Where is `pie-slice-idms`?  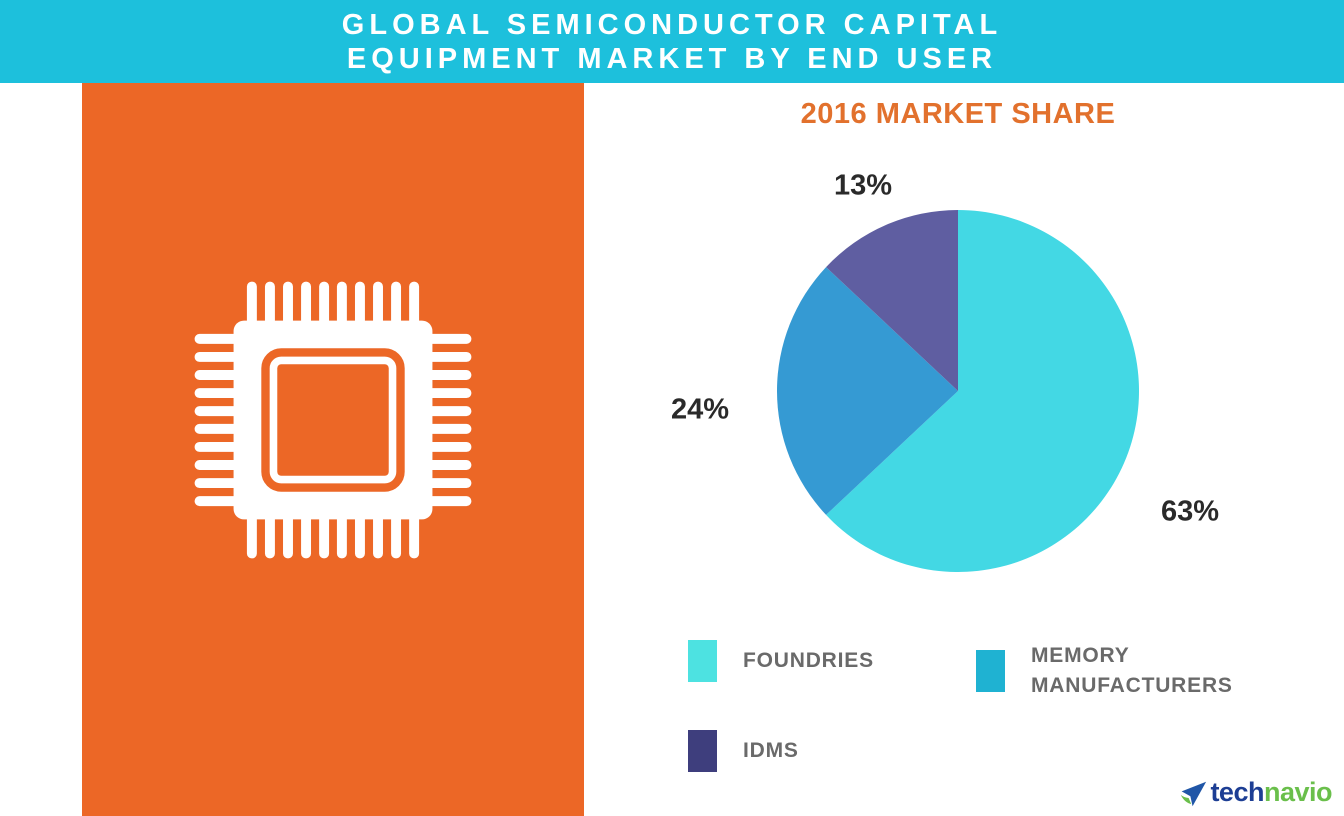 pie-slice-idms is located at coordinates (892, 300).